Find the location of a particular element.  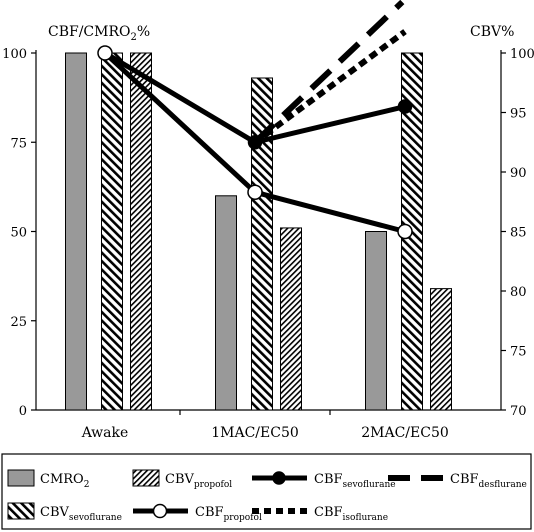

y-left-tick-label: 50 is located at coordinates (18, 233).